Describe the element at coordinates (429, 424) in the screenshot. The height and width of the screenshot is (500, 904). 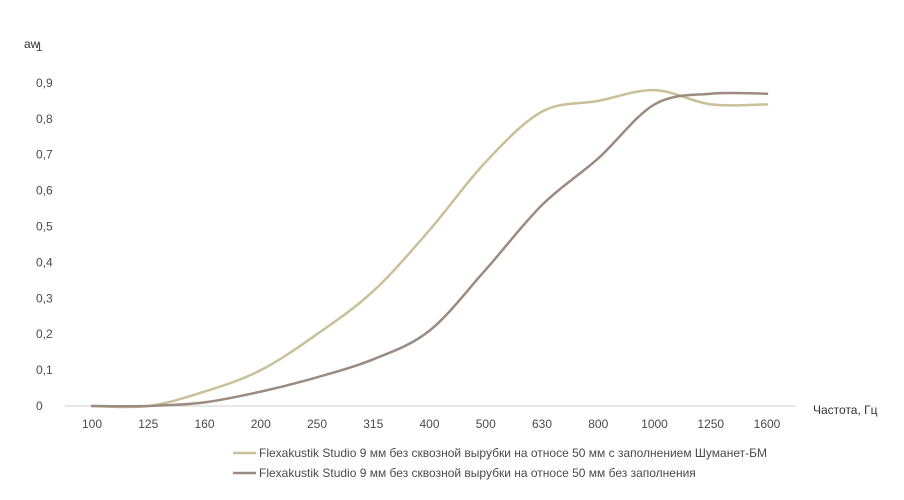
I see `x-tick-label: 400` at that location.